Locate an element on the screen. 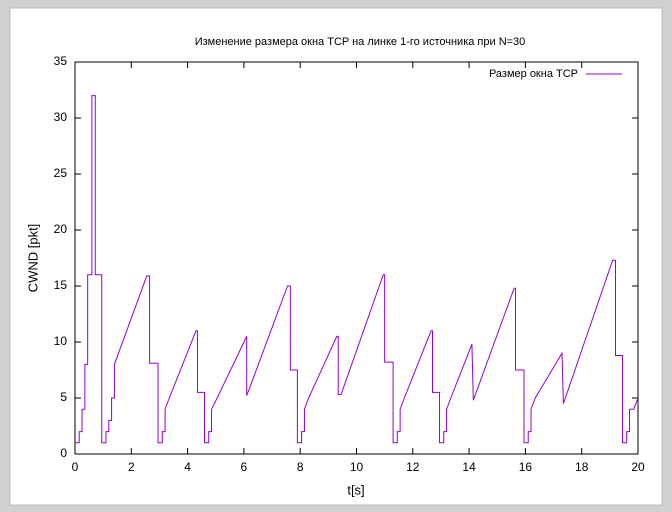 This screenshot has height=512, width=672. x-tick-label: 8 is located at coordinates (300, 467).